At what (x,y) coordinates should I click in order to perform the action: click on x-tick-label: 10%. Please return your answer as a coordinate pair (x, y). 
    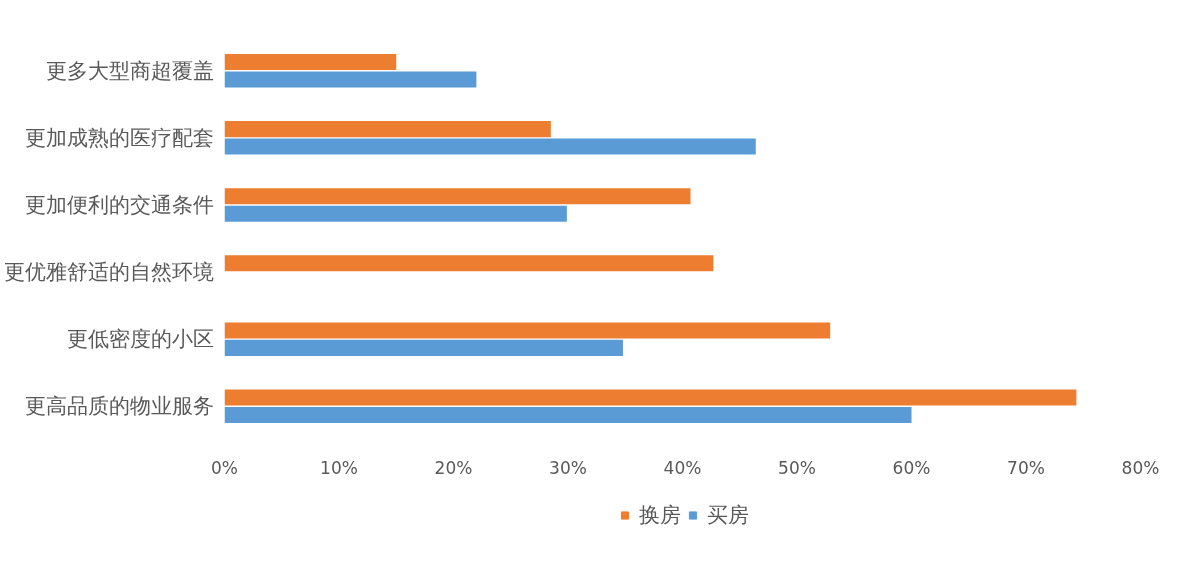
    Looking at the image, I should click on (339, 467).